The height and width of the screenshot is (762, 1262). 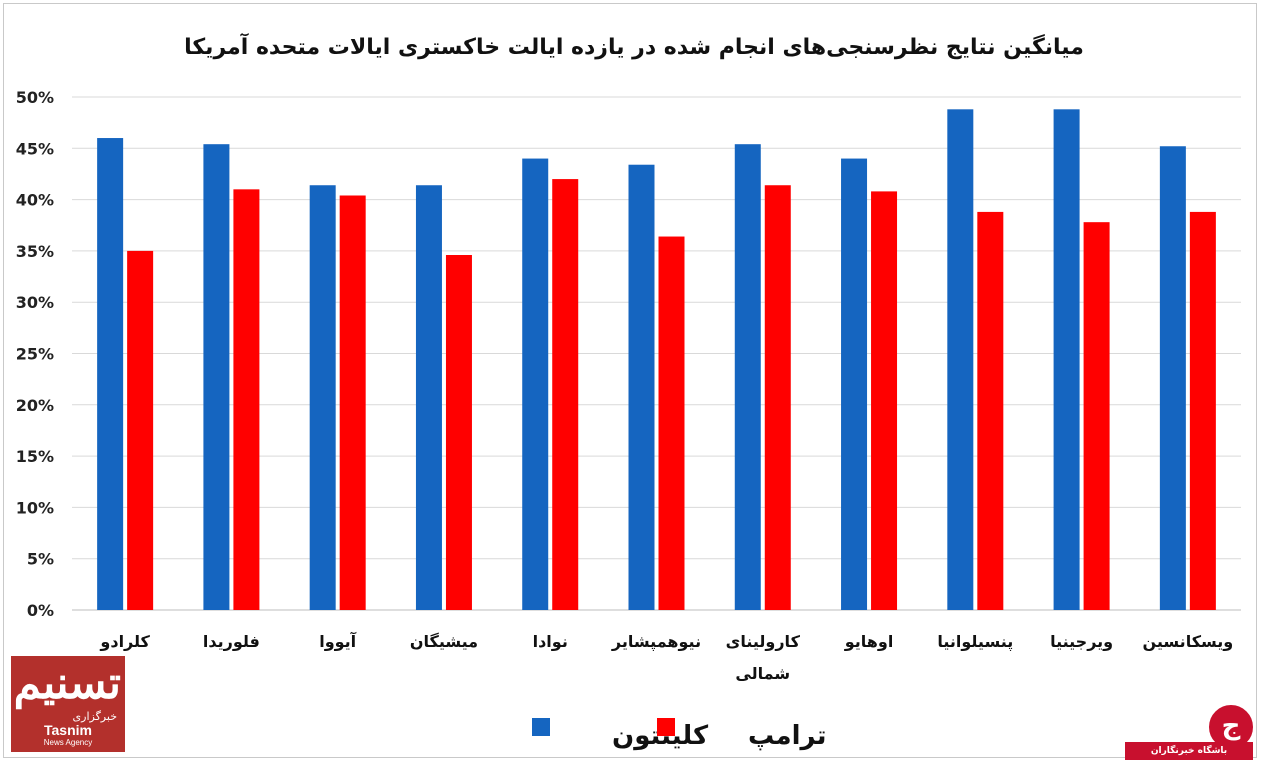 What do you see at coordinates (35, 507) in the screenshot?
I see `y-tick-label: 10%` at bounding box center [35, 507].